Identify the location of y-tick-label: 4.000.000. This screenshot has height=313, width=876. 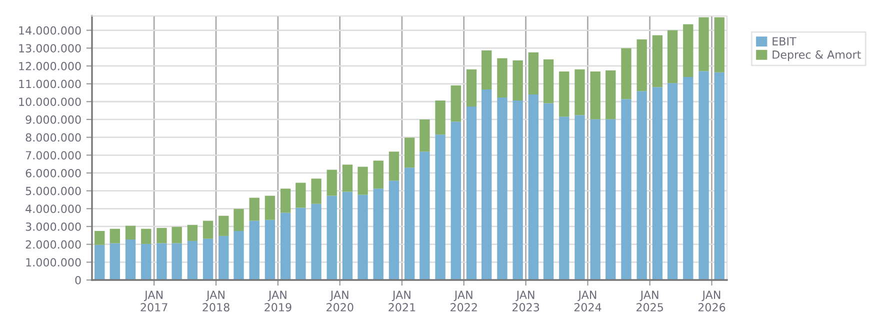
(53, 209).